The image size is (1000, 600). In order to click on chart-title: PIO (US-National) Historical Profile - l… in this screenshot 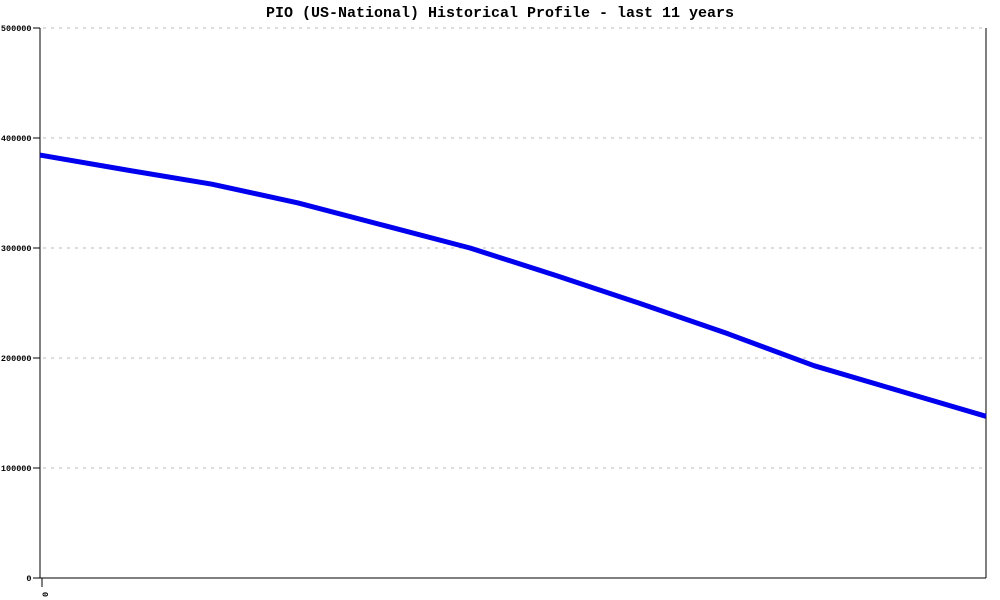, I will do `click(500, 13)`.